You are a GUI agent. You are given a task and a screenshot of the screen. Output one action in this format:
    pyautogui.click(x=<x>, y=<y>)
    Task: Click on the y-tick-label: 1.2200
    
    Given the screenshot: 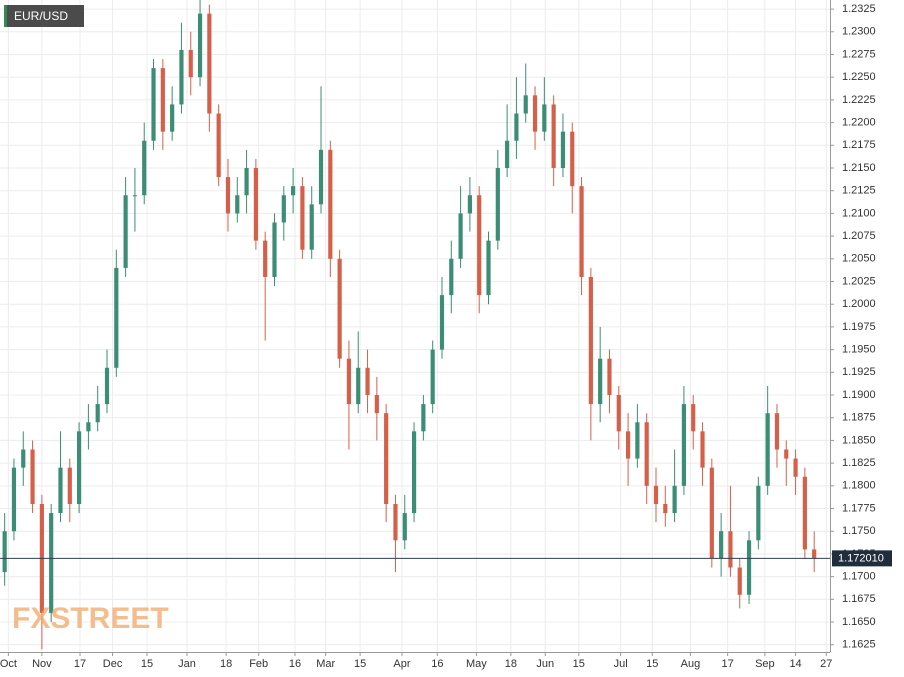 What is the action you would take?
    pyautogui.click(x=859, y=122)
    